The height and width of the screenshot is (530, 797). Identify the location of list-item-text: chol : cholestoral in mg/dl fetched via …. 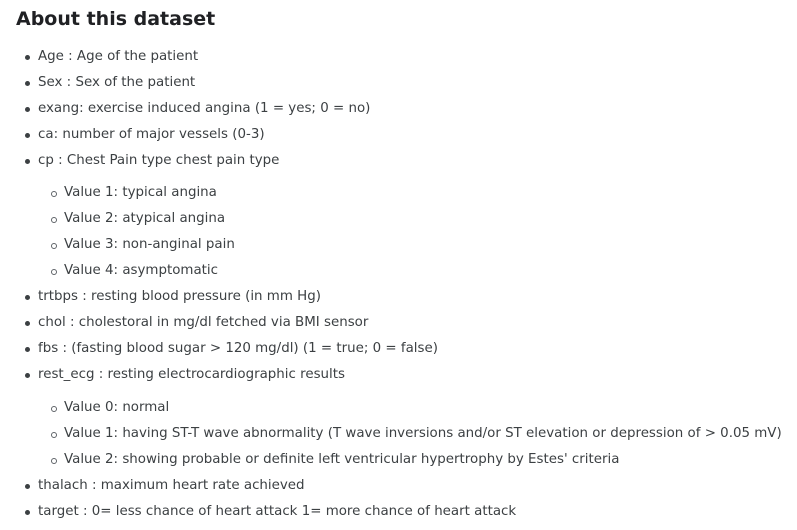
(203, 322).